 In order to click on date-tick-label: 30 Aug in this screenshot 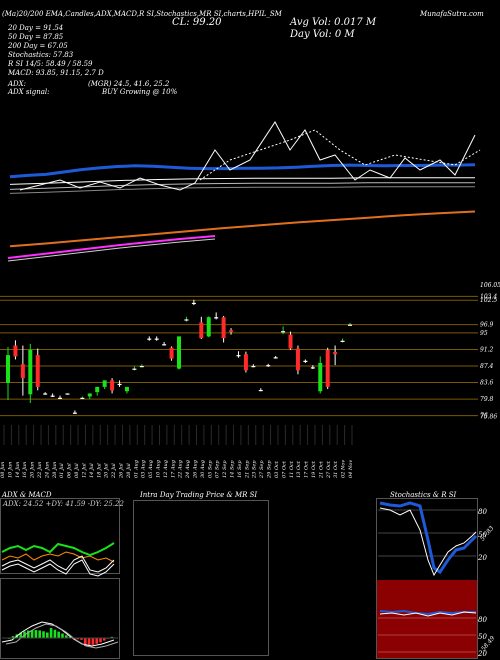, I will do `click(203, 469)`.